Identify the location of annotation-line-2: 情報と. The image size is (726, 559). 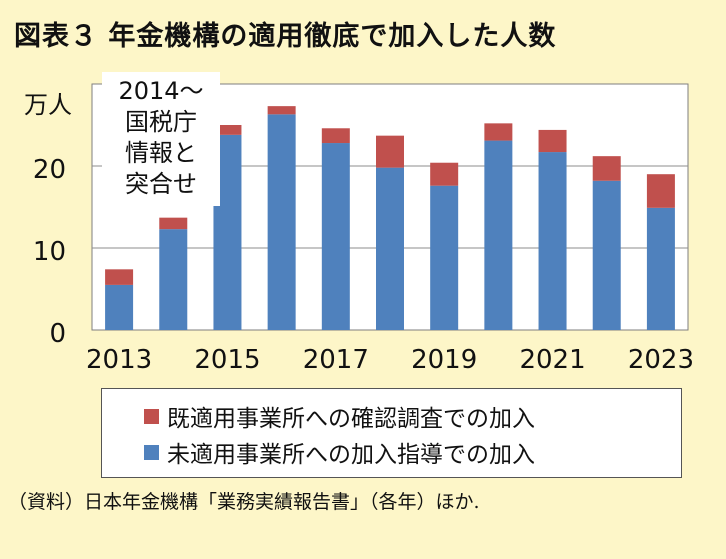
(161, 153).